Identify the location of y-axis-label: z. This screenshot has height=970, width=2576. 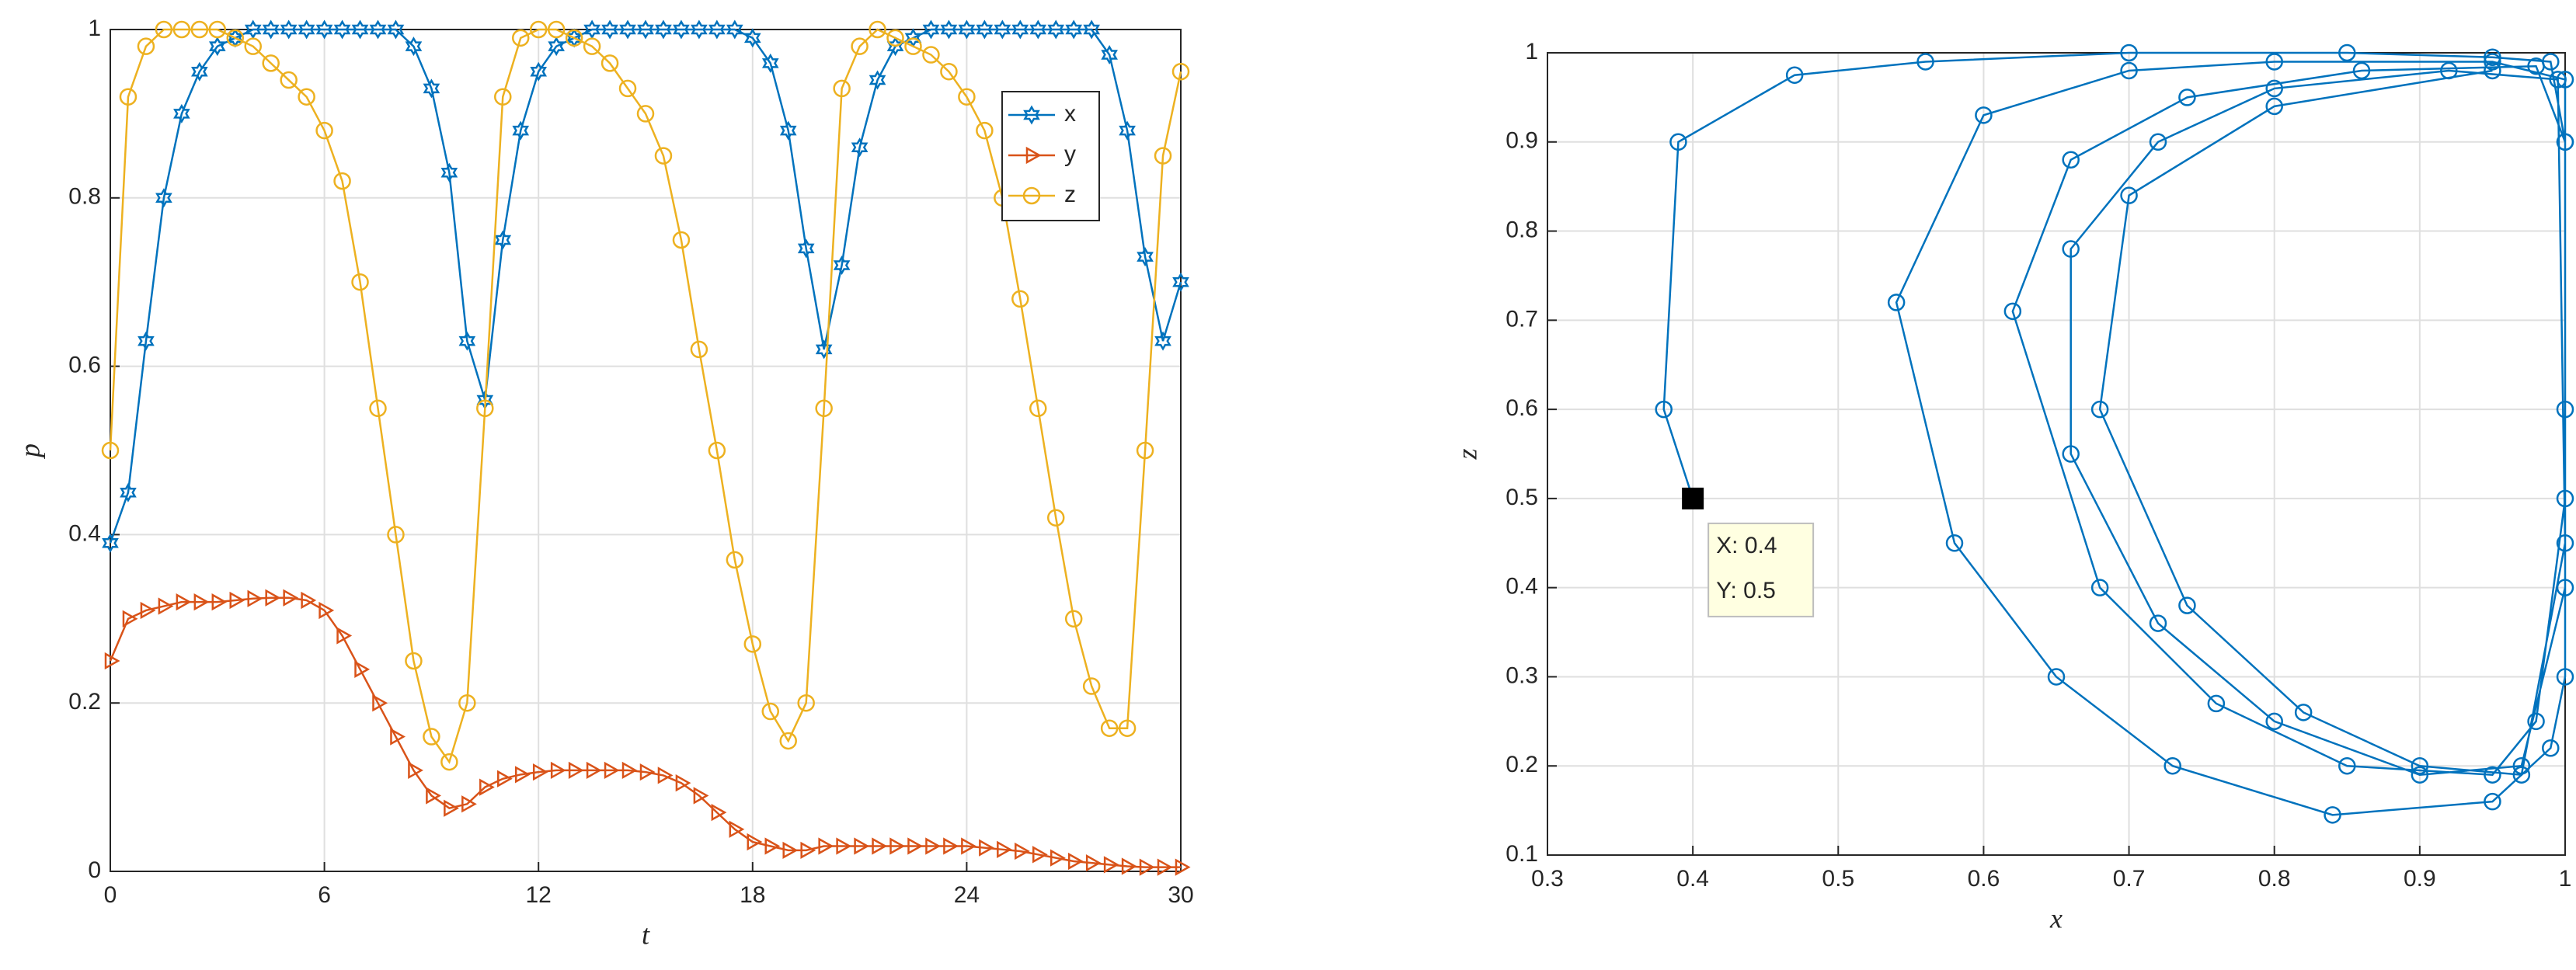
(1466, 454).